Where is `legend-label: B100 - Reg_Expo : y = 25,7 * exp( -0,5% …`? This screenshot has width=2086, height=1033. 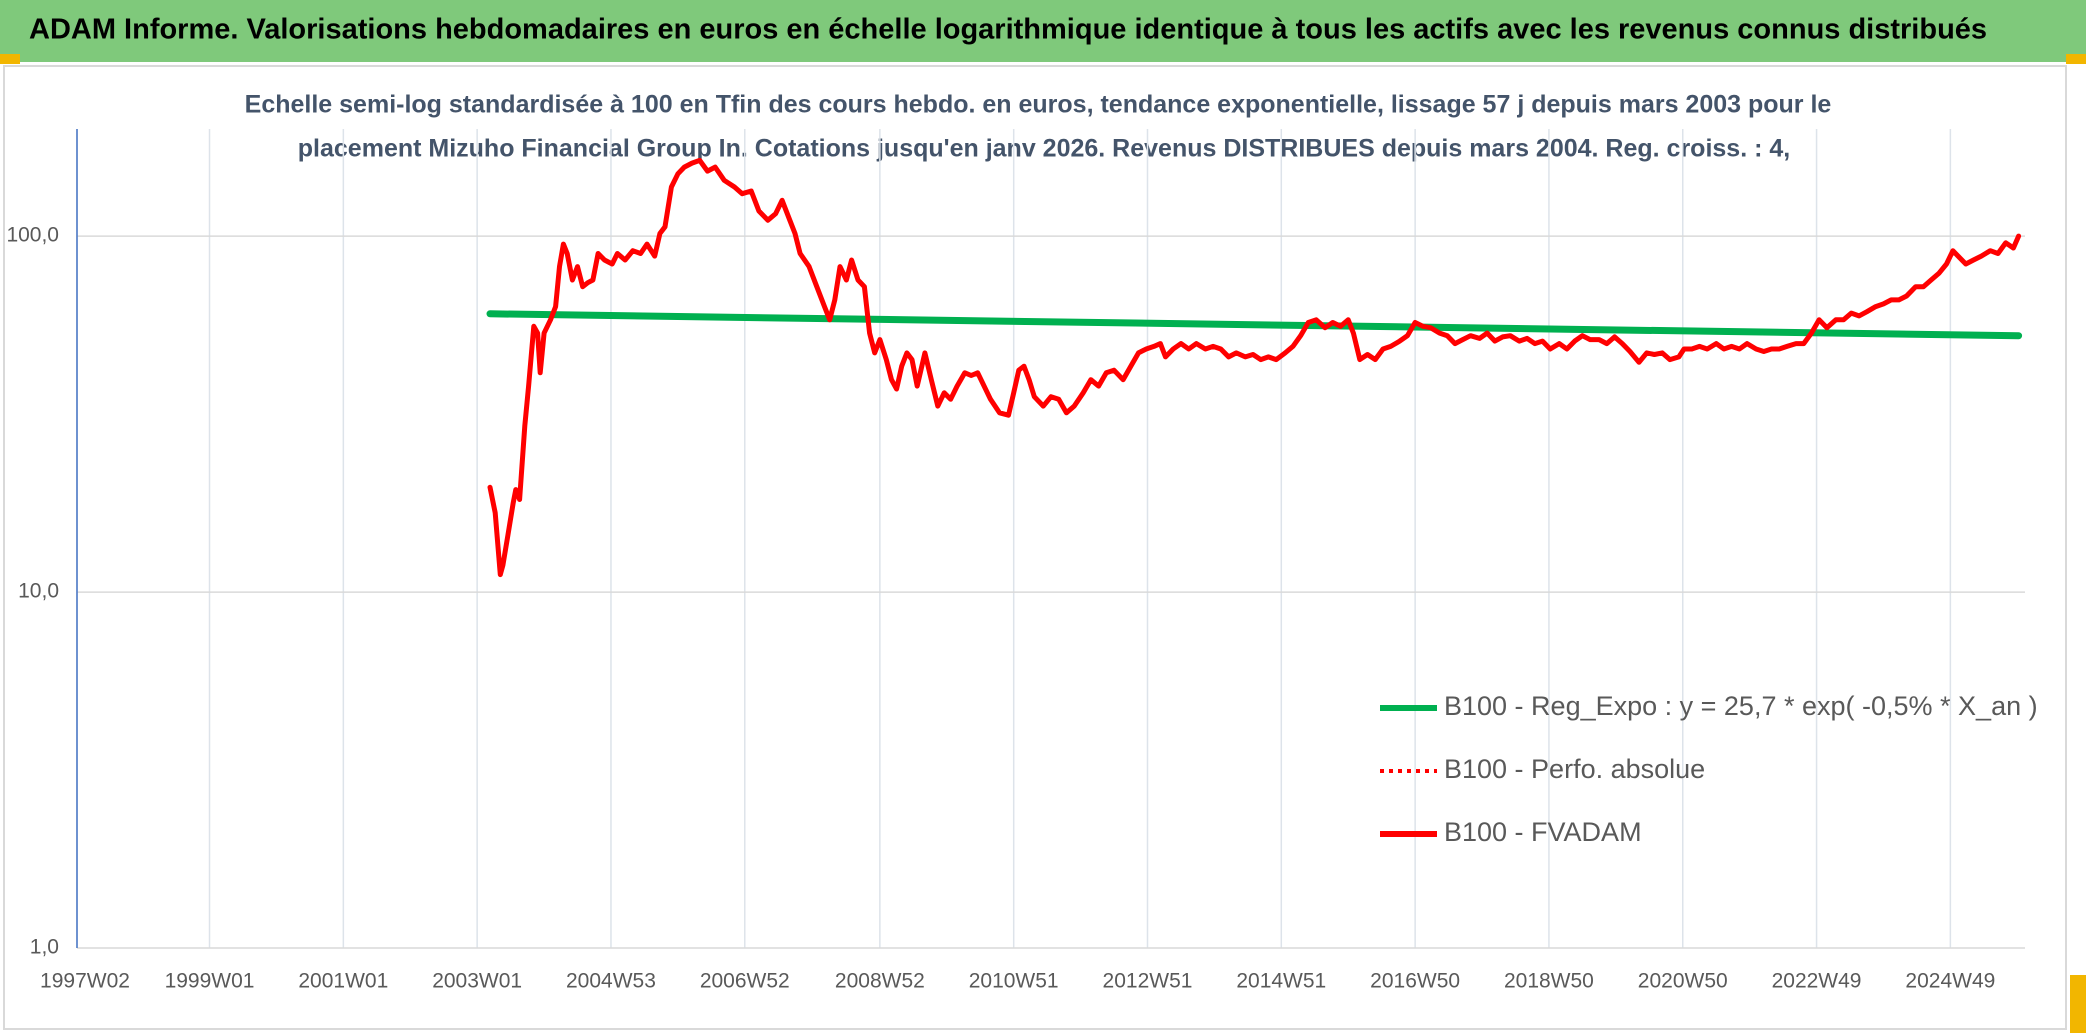 legend-label: B100 - Reg_Expo : y = 25,7 * exp( -0,5% … is located at coordinates (1741, 706).